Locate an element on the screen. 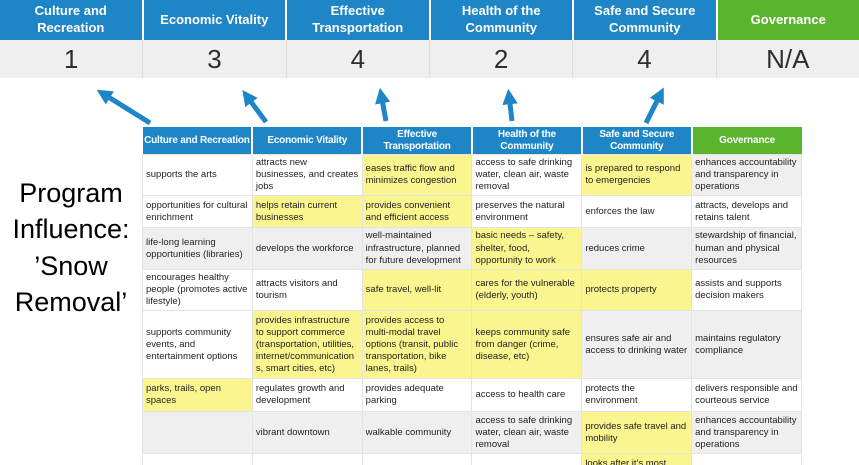 This screenshot has width=859, height=465. matrix-cell: walkable community is located at coordinates (417, 433).